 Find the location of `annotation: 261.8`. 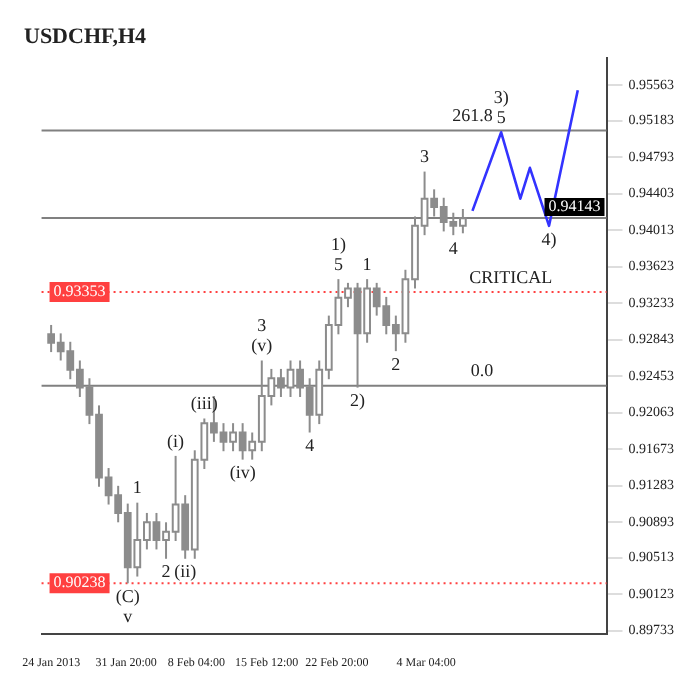

annotation: 261.8 is located at coordinates (473, 115).